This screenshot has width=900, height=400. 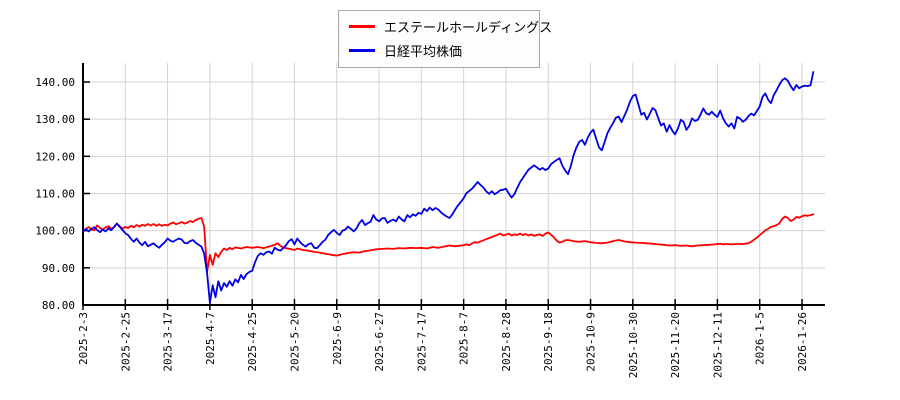 I want to click on legend-item-estelle: エステールホールディングス, so click(x=450, y=26).